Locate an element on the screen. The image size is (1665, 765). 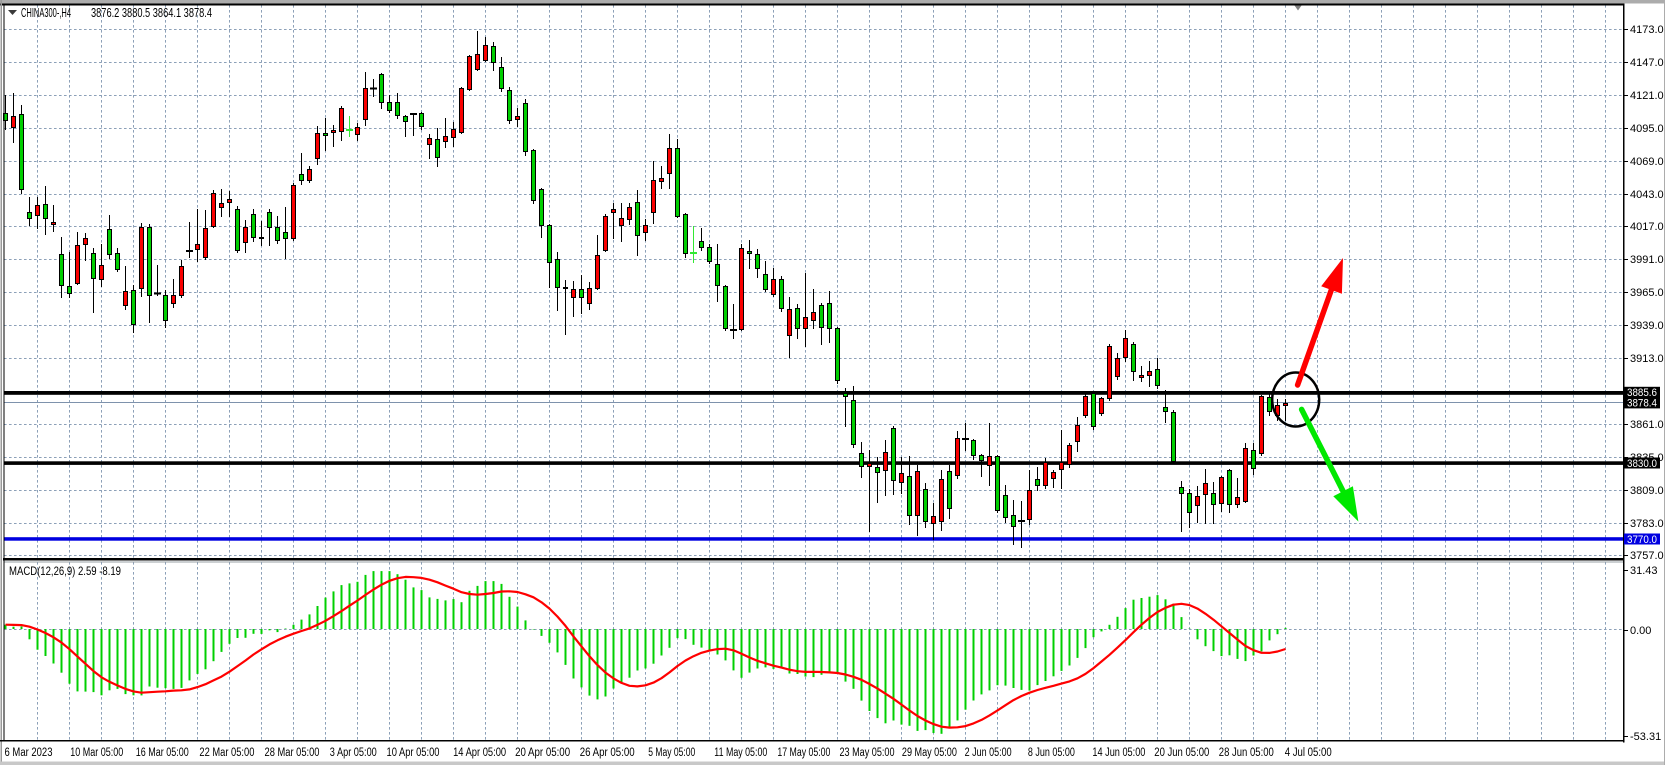
svg-text: 3770.0 is located at coordinates (1642, 540).